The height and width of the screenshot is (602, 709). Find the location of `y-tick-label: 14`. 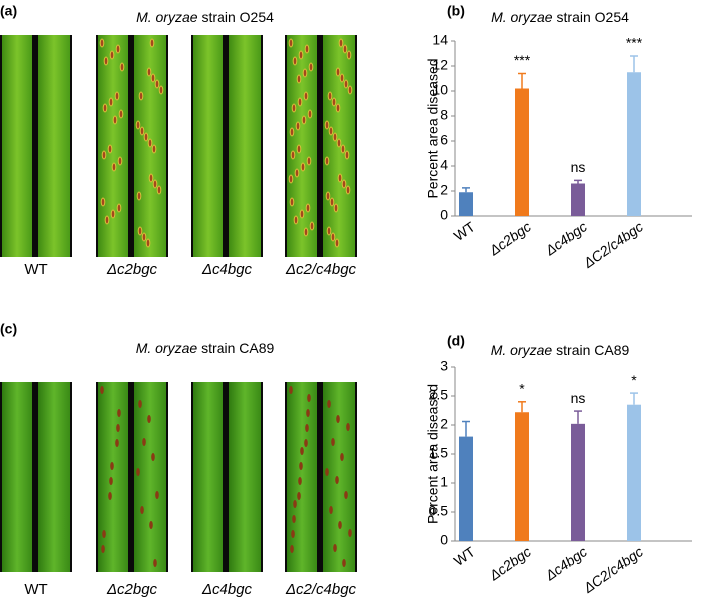

y-tick-label: 14 is located at coordinates (440, 40).